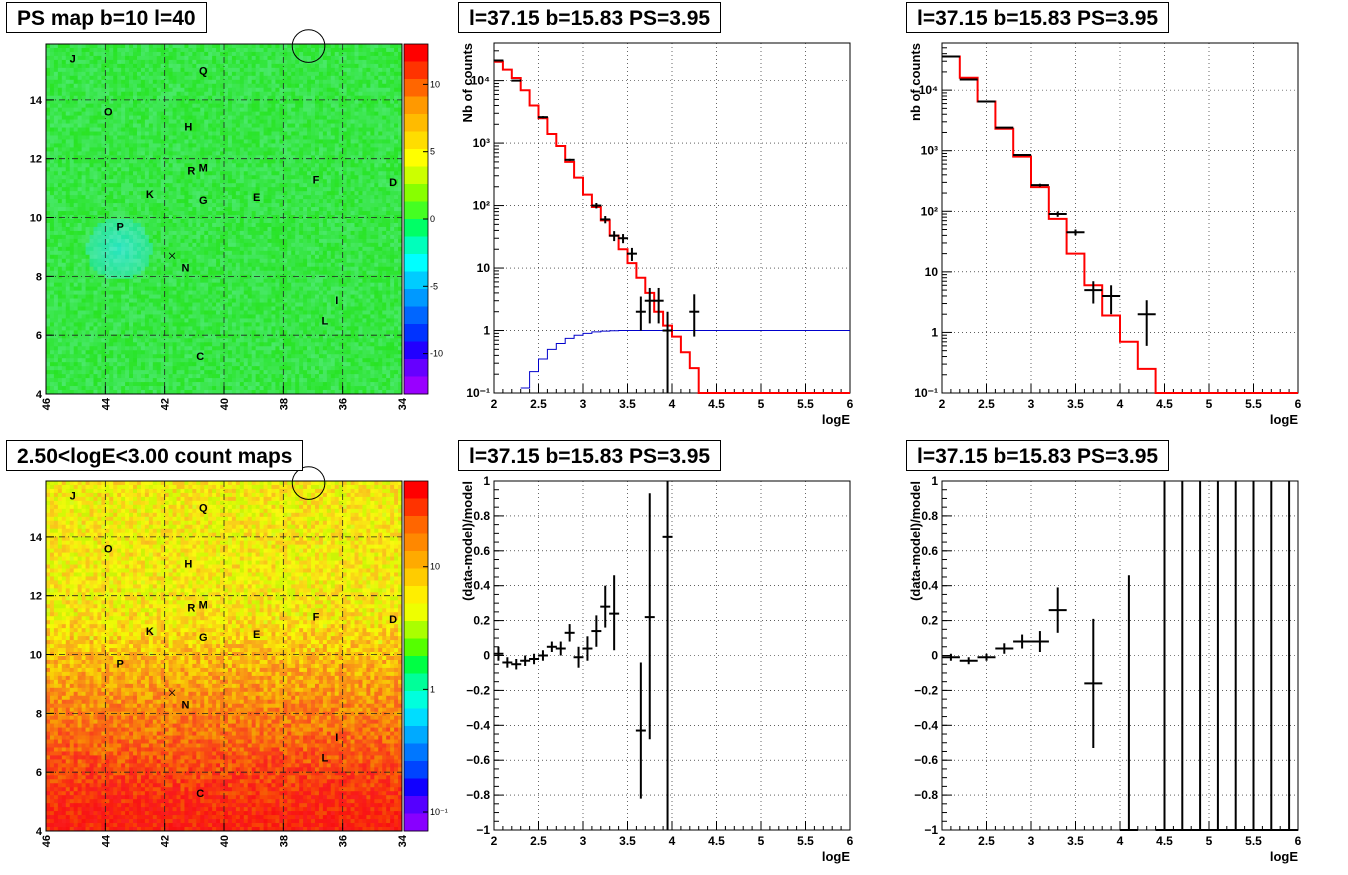 Image resolution: width=1348 pixels, height=875 pixels. What do you see at coordinates (39, 336) in the screenshot?
I see `y-tick-label: 6` at bounding box center [39, 336].